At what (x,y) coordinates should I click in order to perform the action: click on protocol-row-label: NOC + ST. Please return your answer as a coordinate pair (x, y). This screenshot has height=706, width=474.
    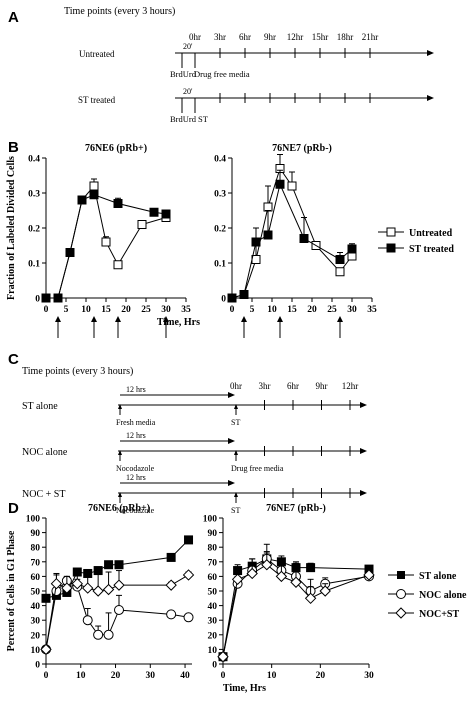
    Looking at the image, I should click on (43, 494).